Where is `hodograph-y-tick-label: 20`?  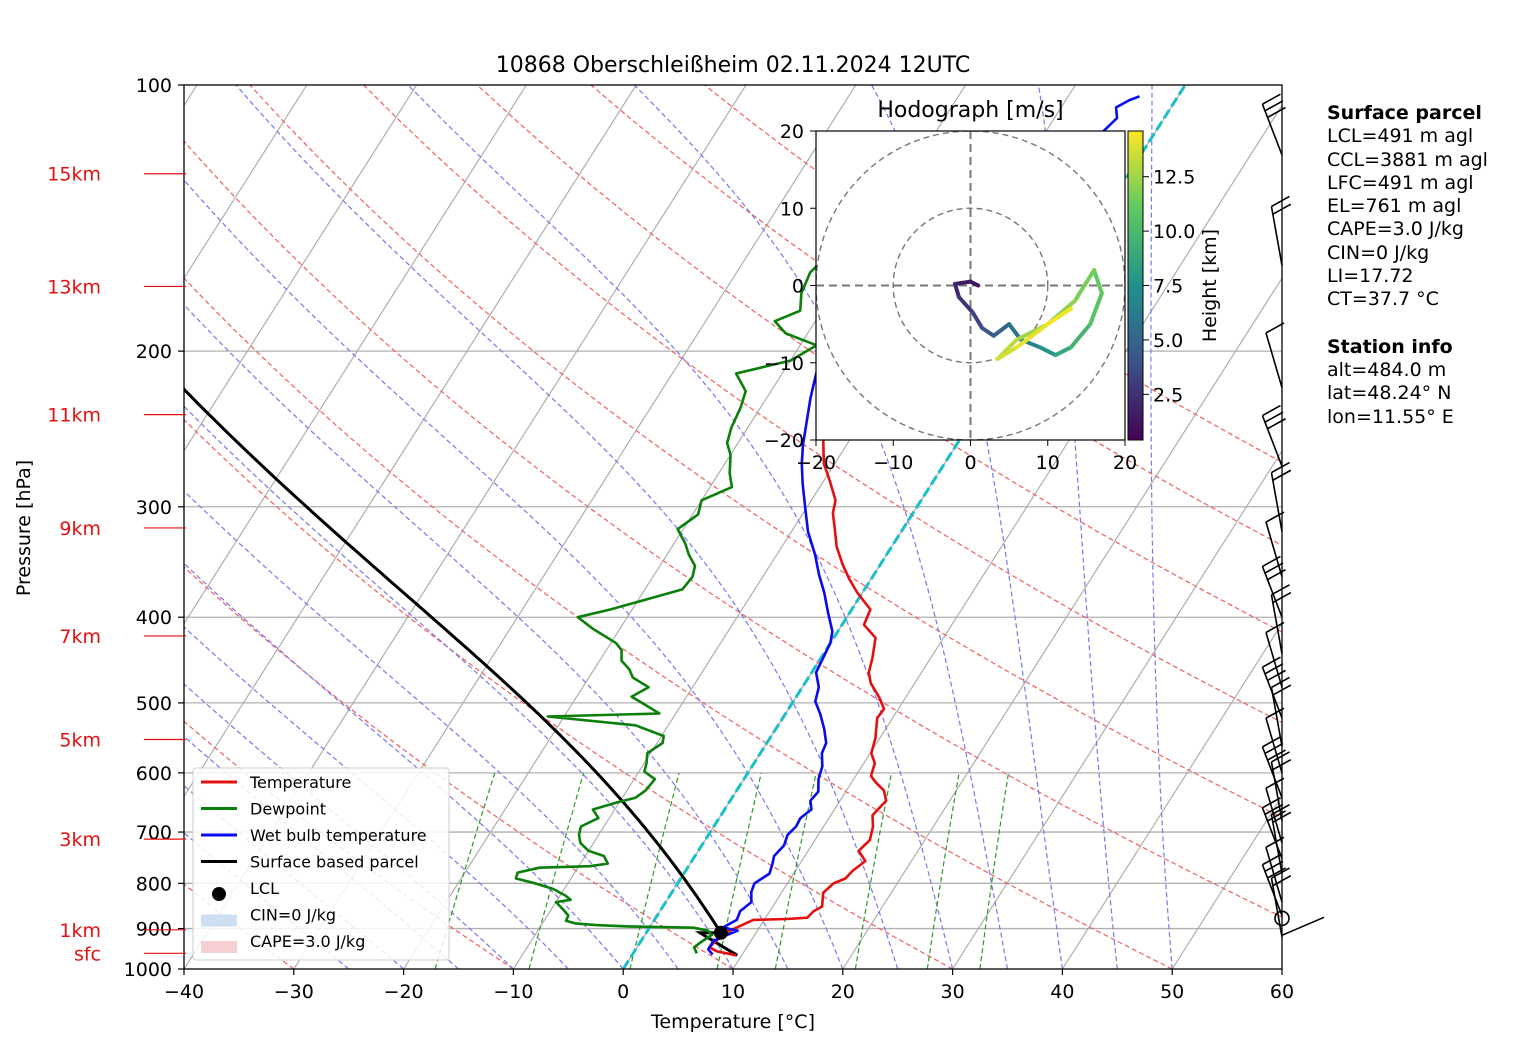 hodograph-y-tick-label: 20 is located at coordinates (792, 132).